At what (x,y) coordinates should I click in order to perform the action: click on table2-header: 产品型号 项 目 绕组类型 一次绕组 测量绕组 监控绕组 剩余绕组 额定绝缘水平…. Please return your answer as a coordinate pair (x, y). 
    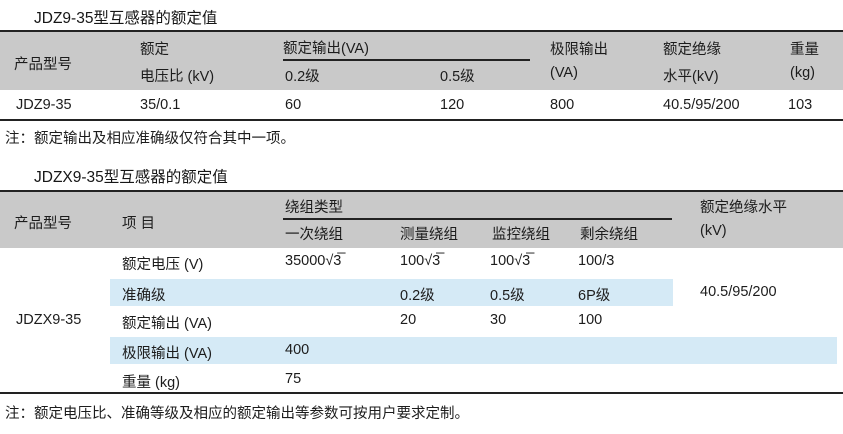
    Looking at the image, I should click on (421, 219).